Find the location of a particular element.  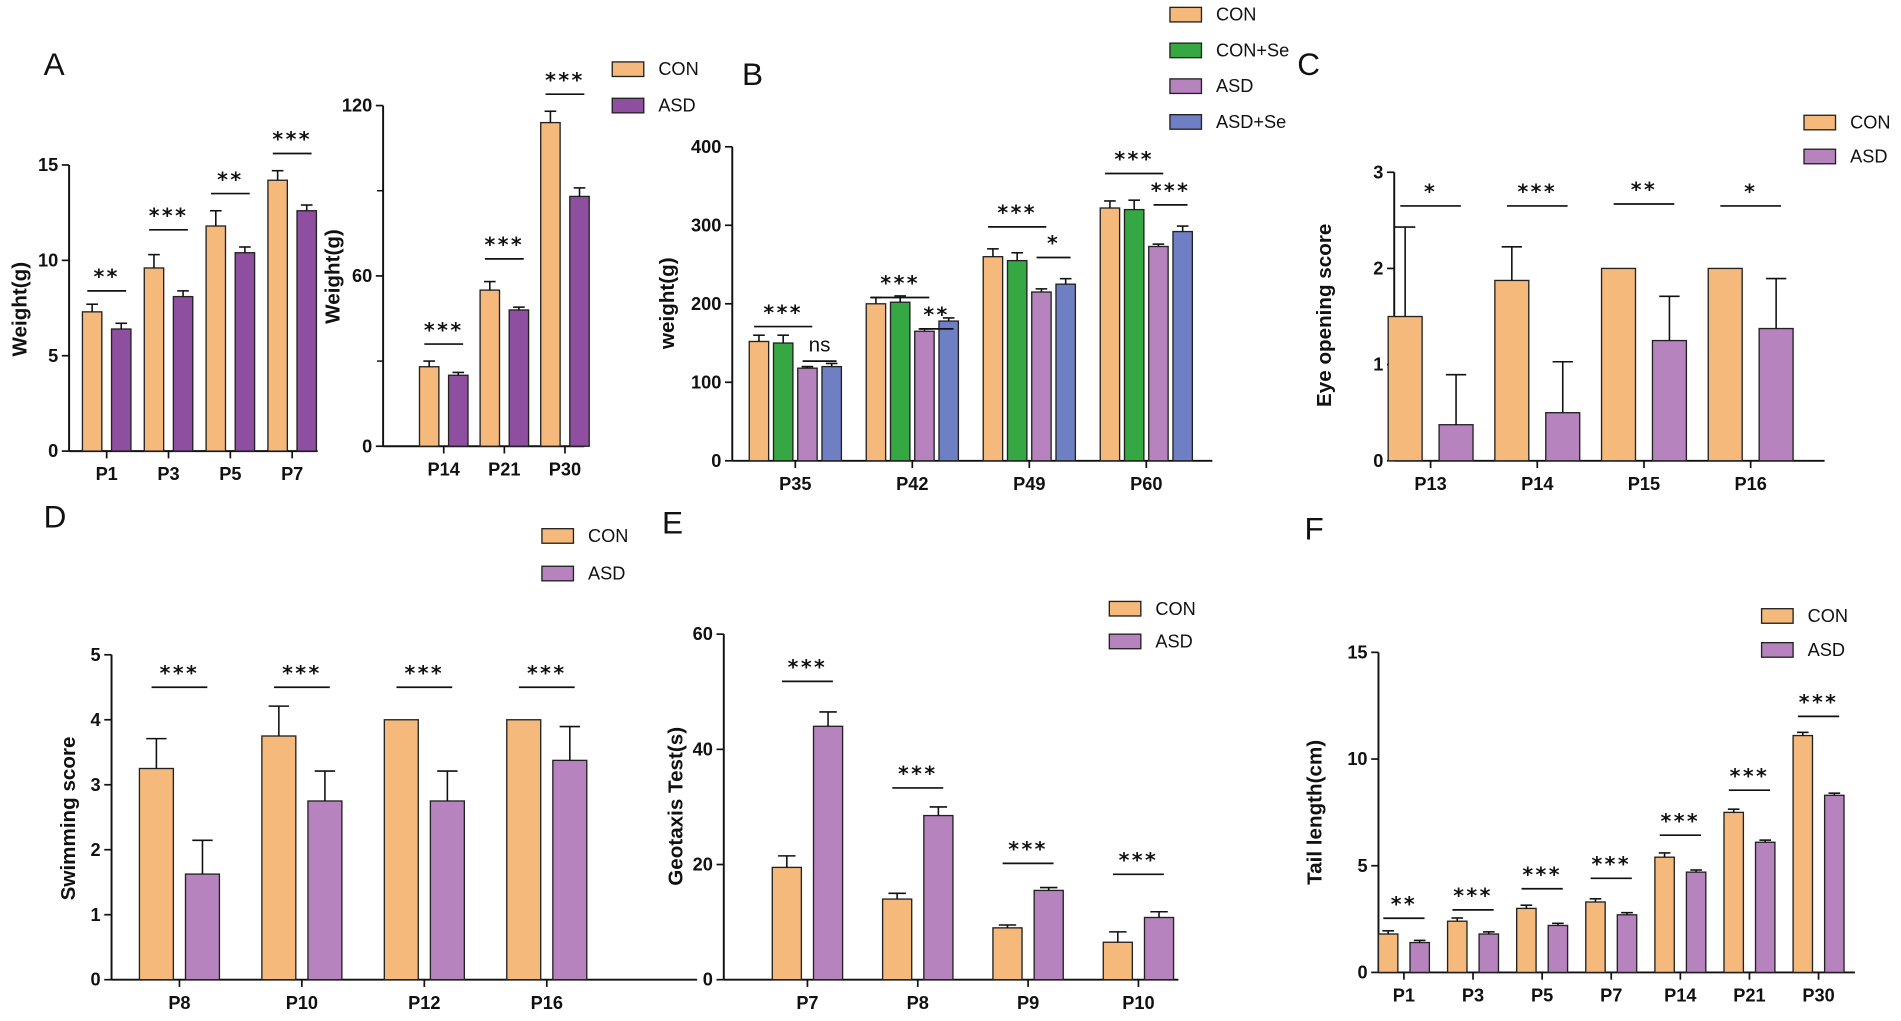

bar-con-p21 is located at coordinates (490, 368).